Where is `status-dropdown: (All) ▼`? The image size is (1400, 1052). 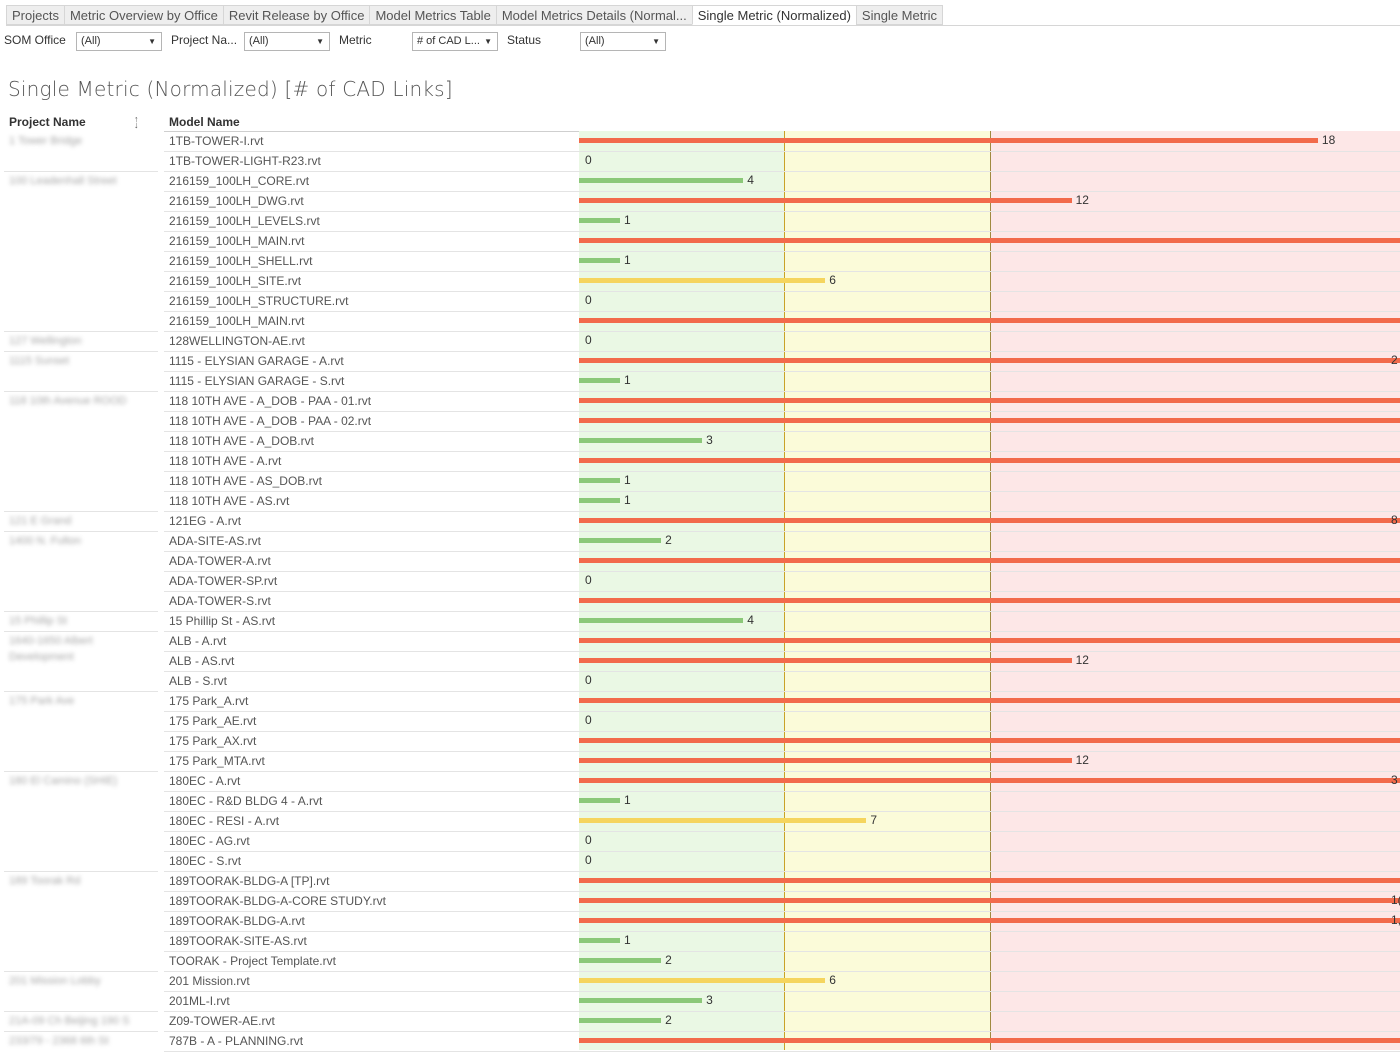 status-dropdown: (All) ▼ is located at coordinates (623, 41).